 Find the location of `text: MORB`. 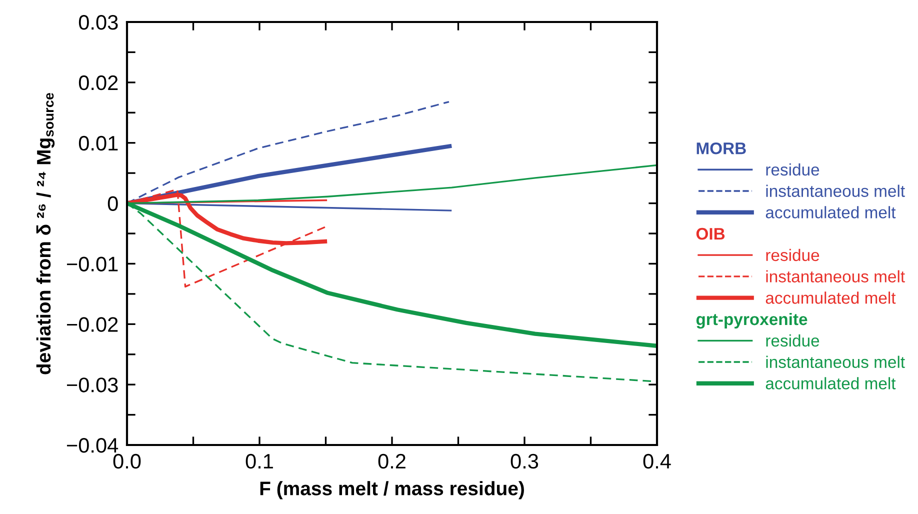

text: MORB is located at coordinates (721, 148).